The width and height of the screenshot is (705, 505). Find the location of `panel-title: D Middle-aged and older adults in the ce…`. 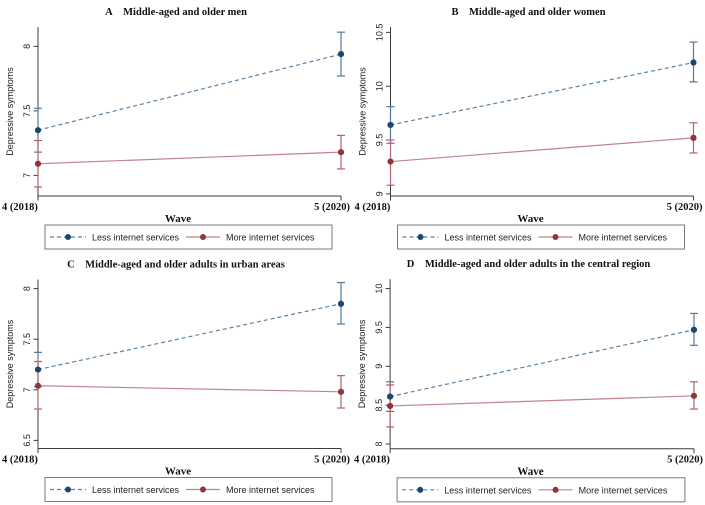

panel-title: D Middle-aged and older adults in the ce… is located at coordinates (529, 264).